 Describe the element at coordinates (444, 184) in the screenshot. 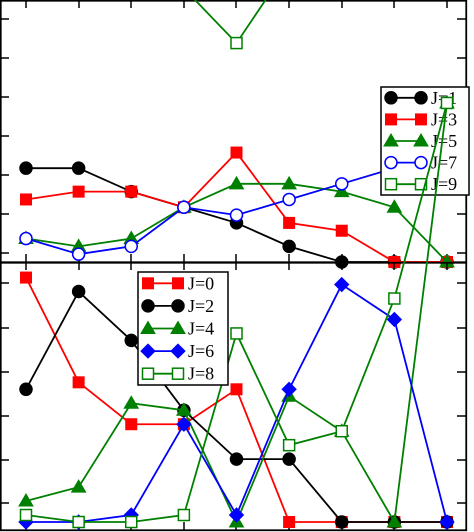

I see `legend-label: J=9` at that location.